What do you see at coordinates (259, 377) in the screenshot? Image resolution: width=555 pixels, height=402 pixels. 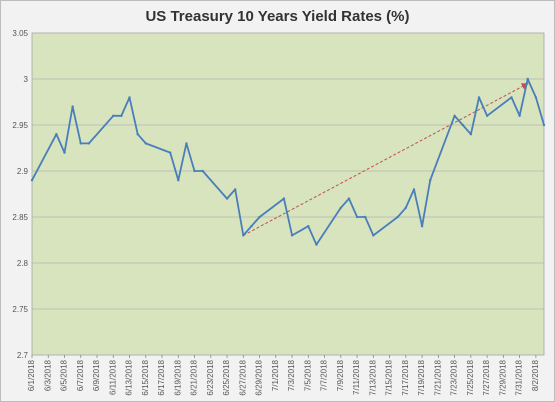 I see `x-tick-label: 6/29/2018` at bounding box center [259, 377].